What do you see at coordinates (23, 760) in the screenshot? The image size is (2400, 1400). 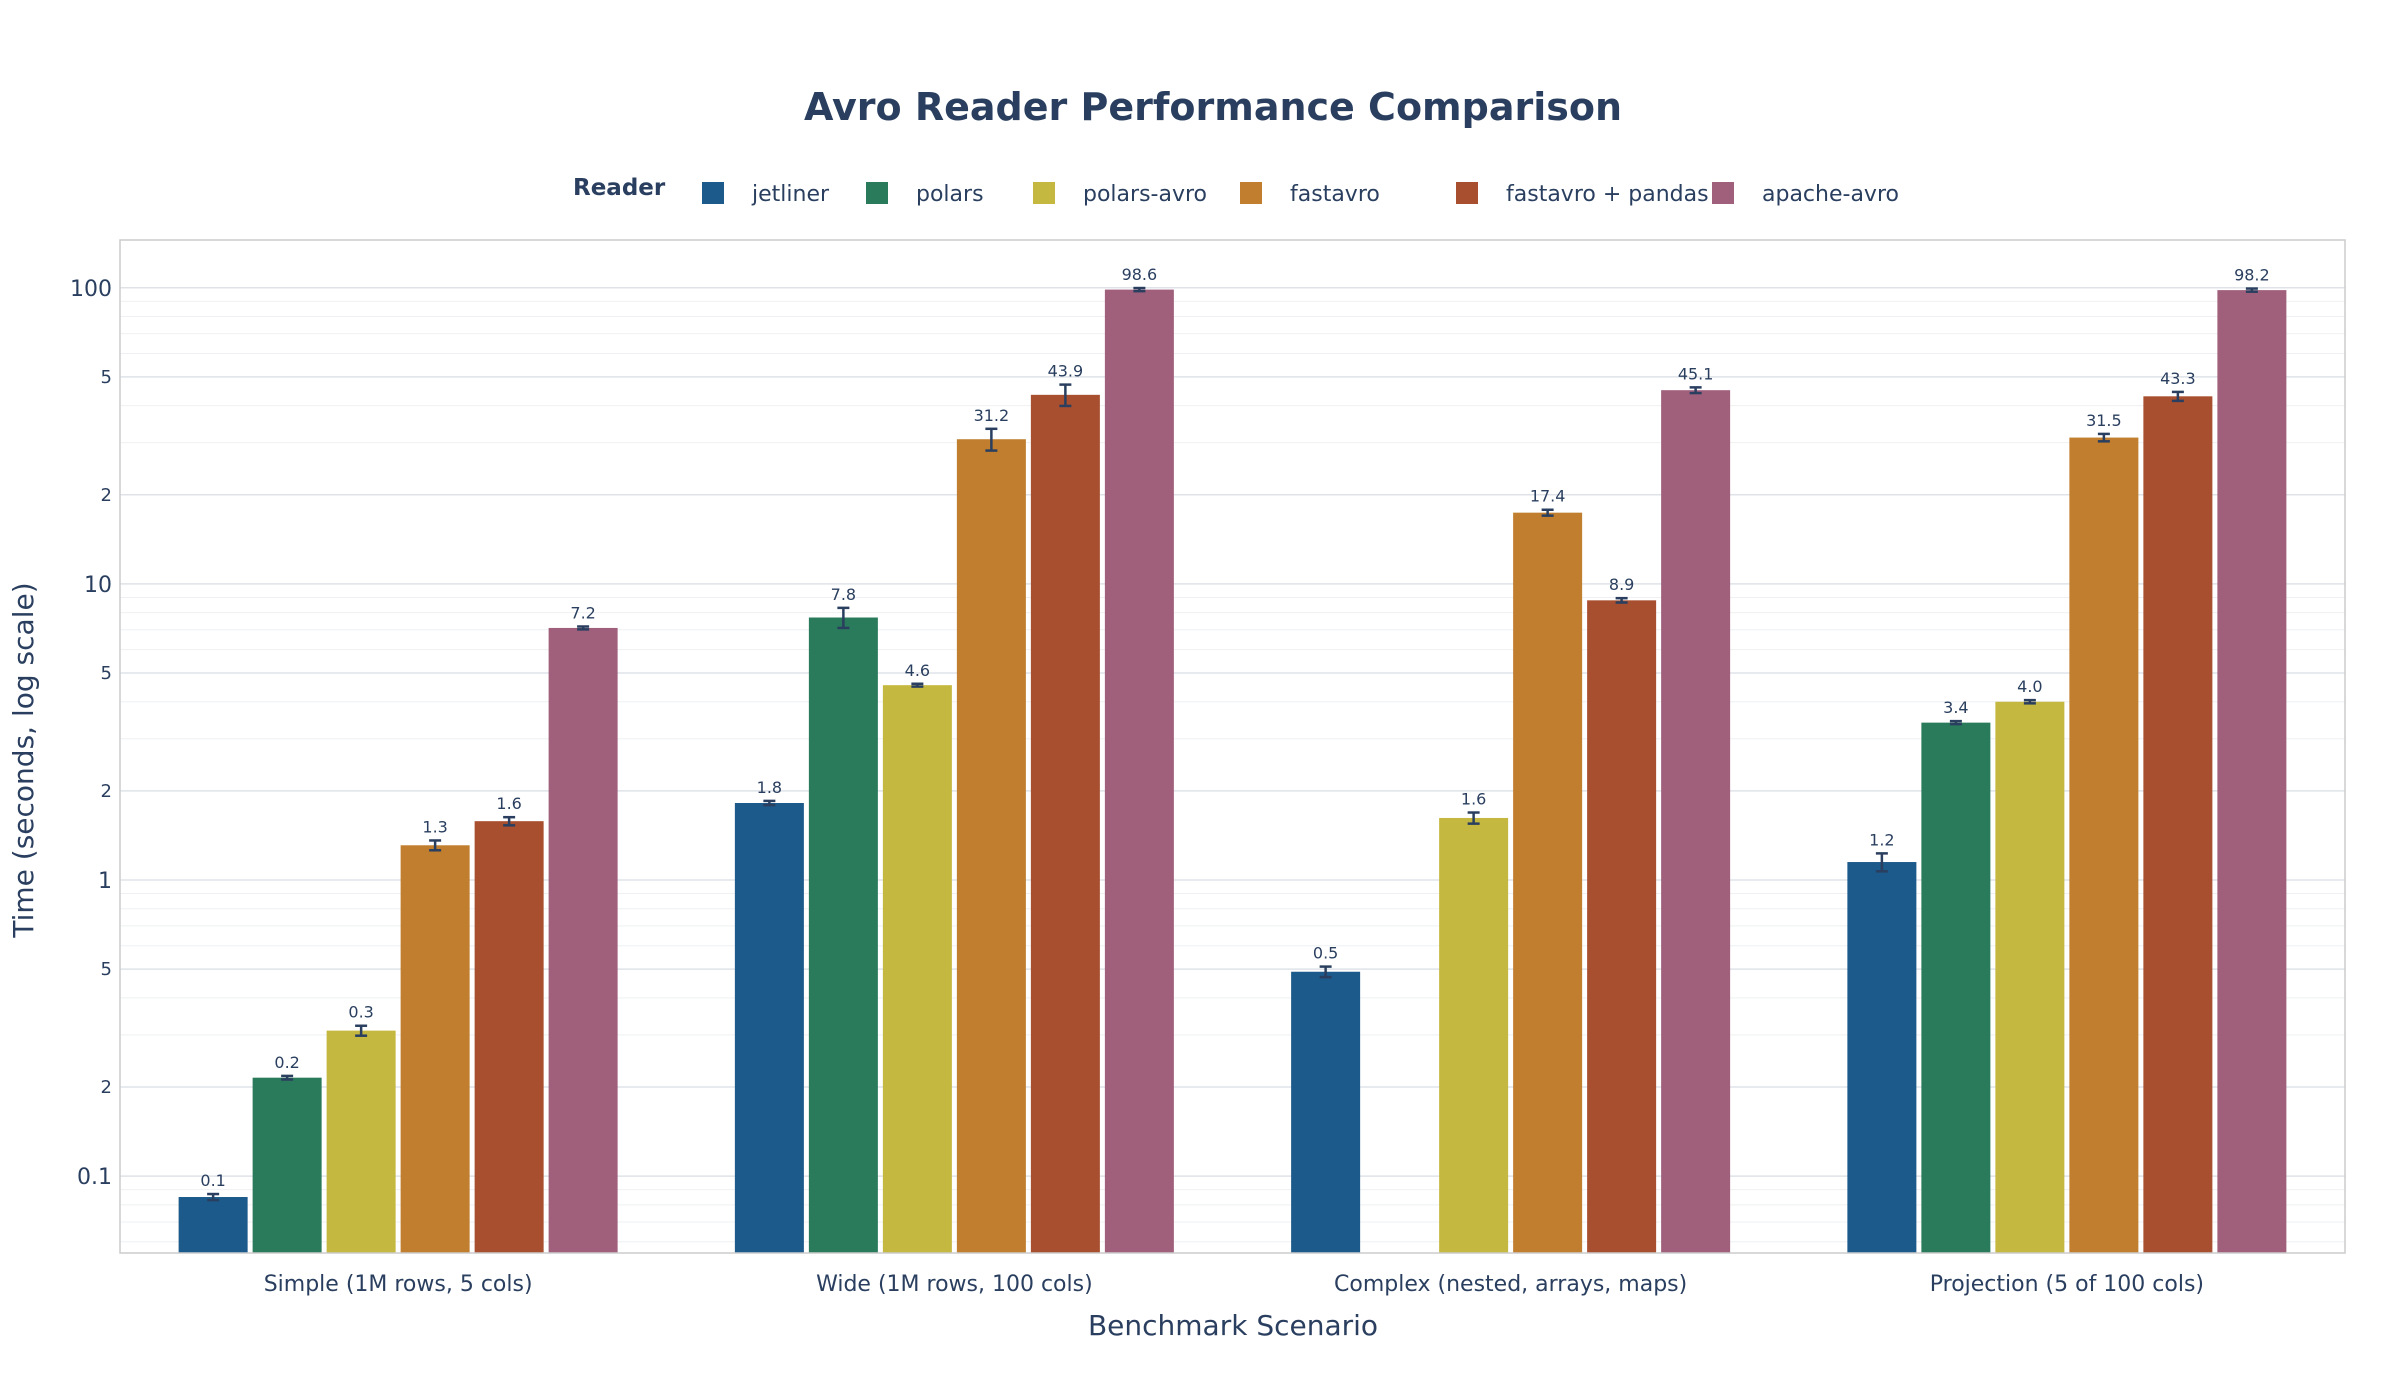 I see `y-axis-title: Time (seconds, log scale)` at bounding box center [23, 760].